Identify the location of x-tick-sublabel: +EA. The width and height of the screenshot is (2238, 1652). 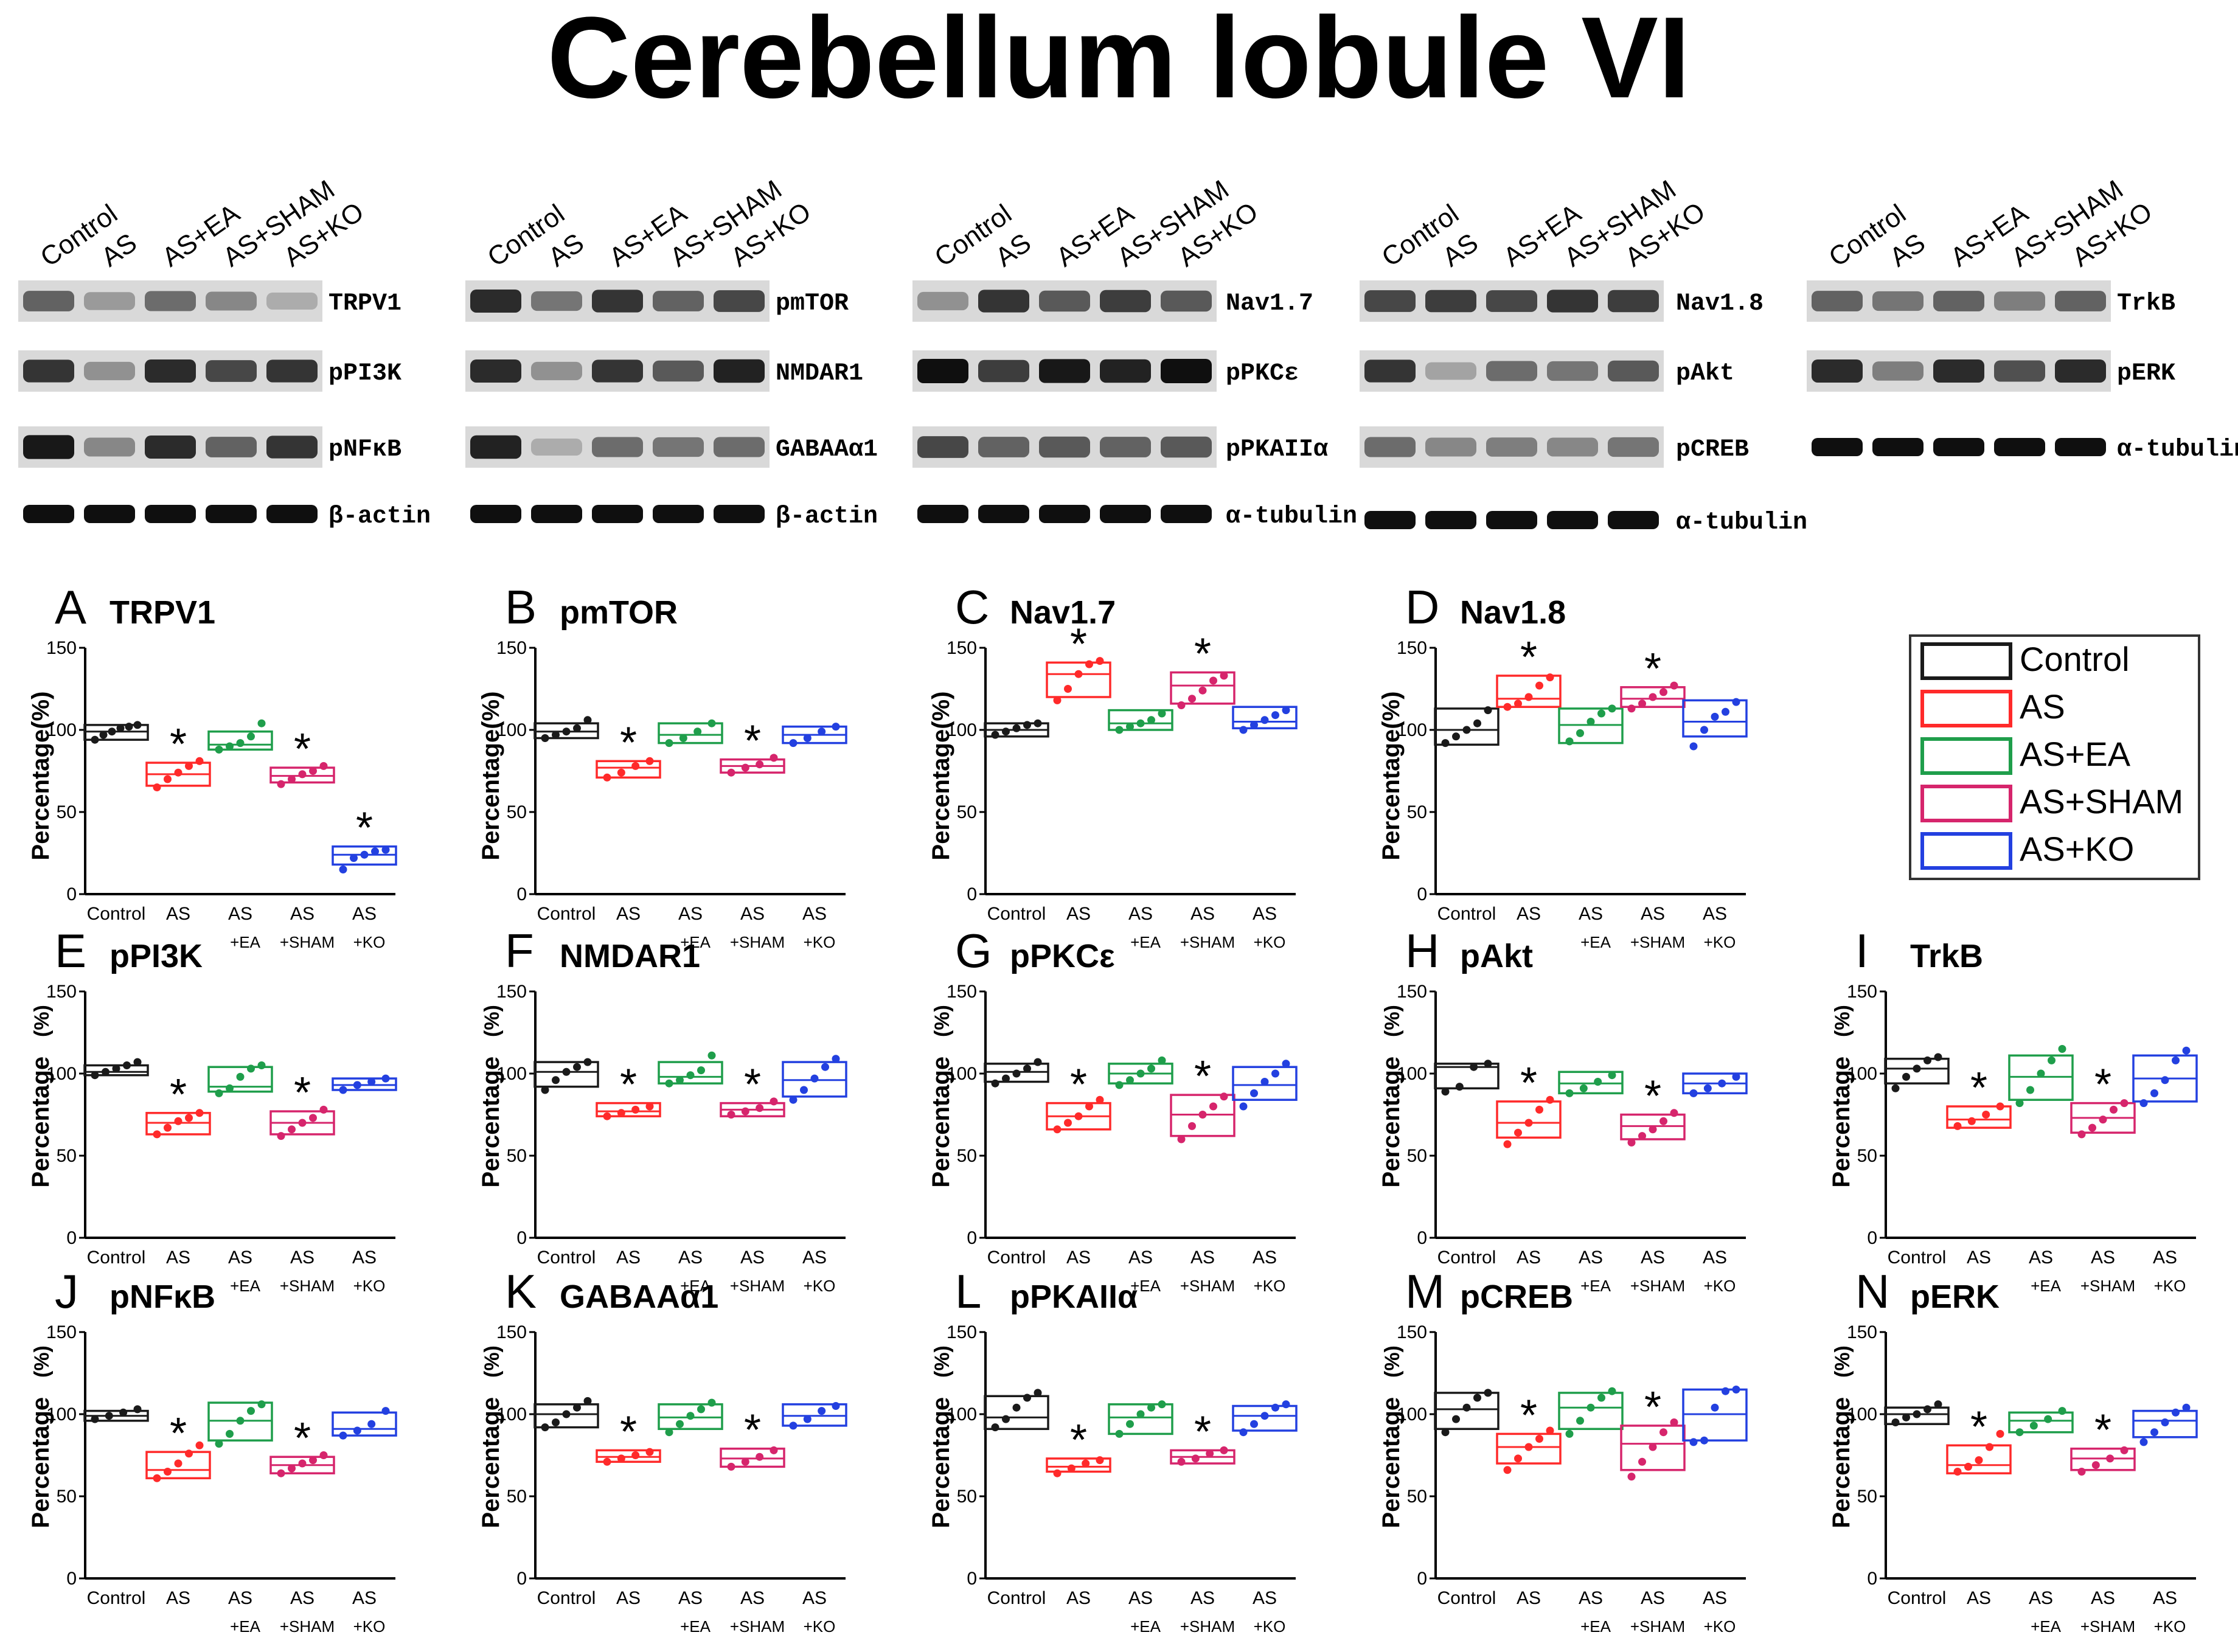
(1145, 1626).